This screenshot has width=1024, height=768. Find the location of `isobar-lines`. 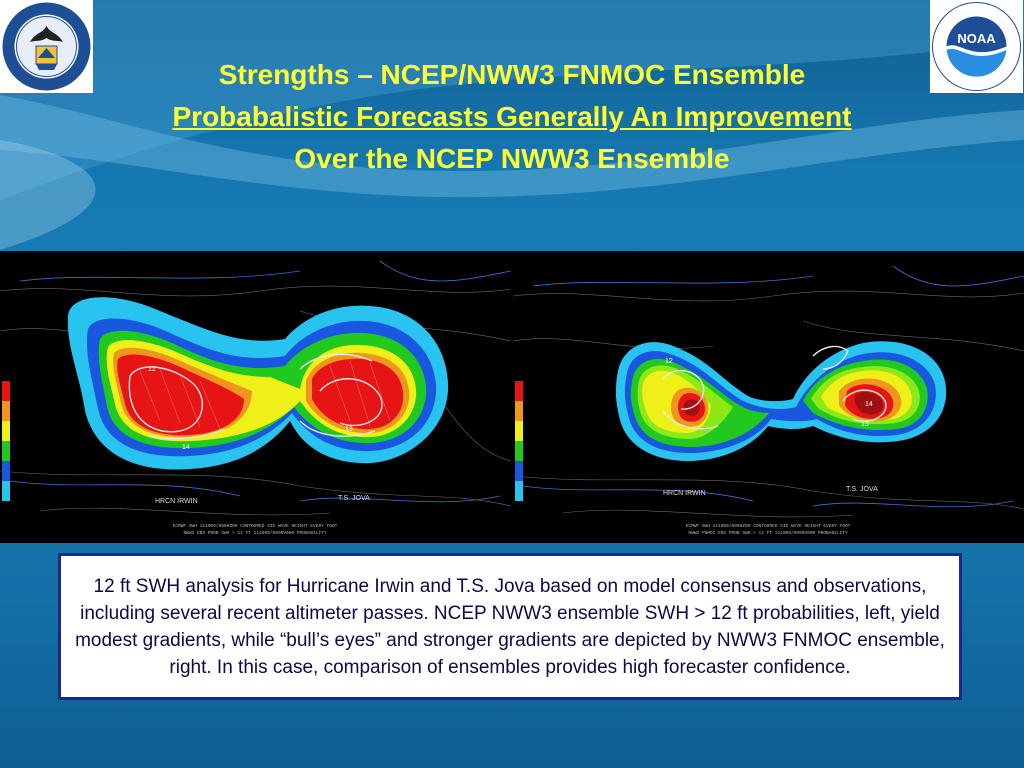

isobar-lines is located at coordinates (768, 404).